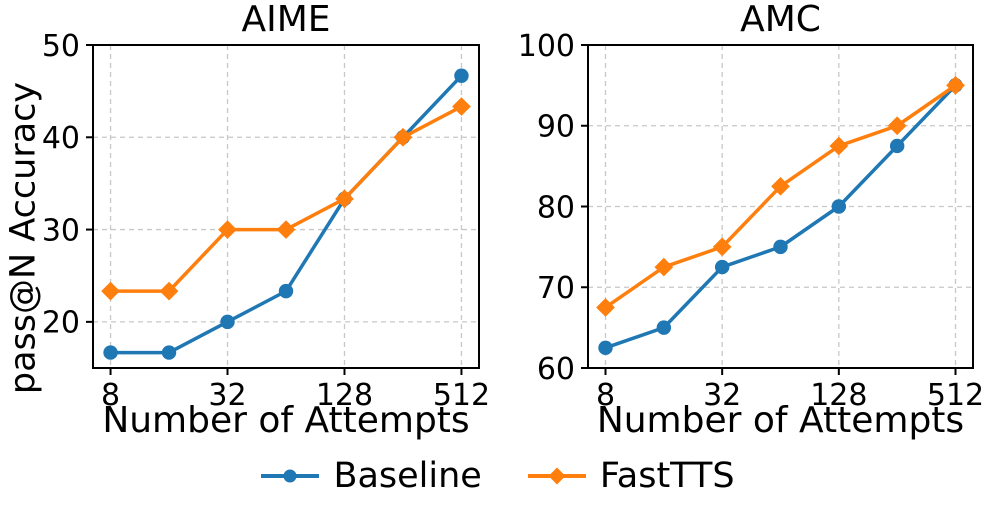 The image size is (996, 520). I want to click on chart-title-aime: AIME, so click(286, 20).